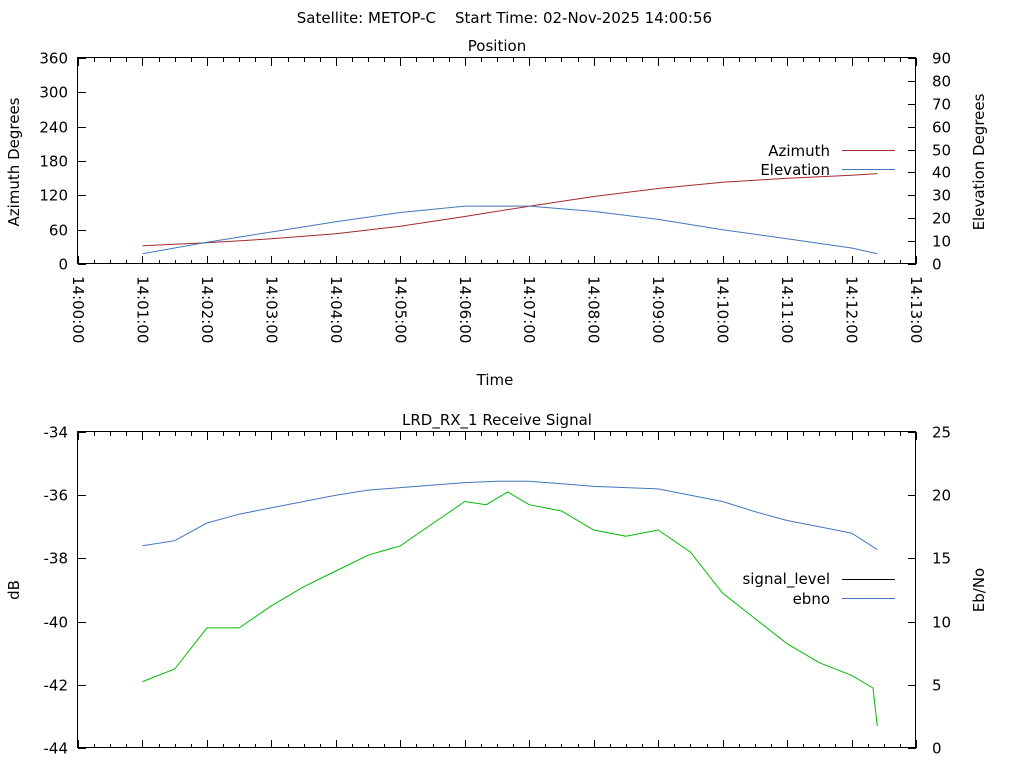 Image resolution: width=1024 pixels, height=768 pixels. Describe the element at coordinates (787, 309) in the screenshot. I see `x-tick-label: 14:11:00` at that location.